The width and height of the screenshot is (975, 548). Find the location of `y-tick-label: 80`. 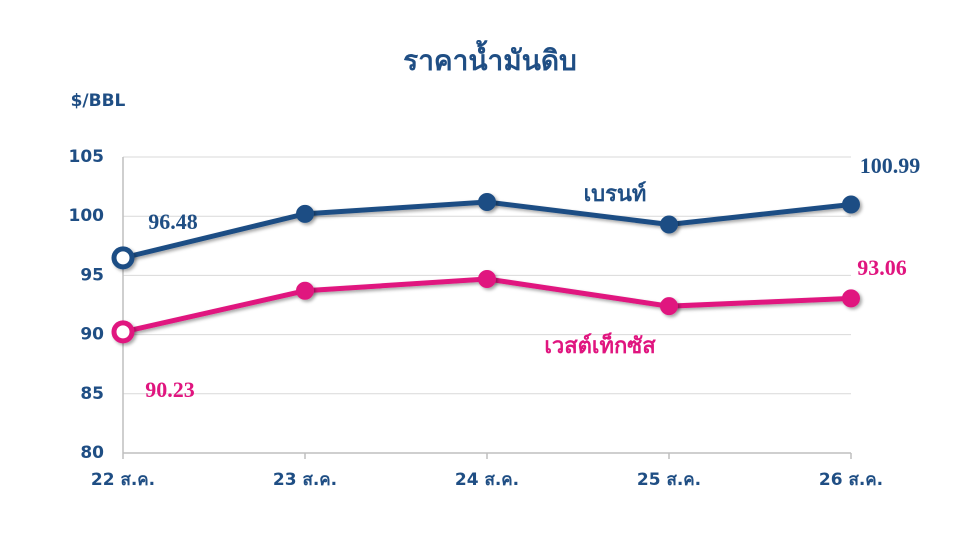

y-tick-label: 80 is located at coordinates (92, 453).